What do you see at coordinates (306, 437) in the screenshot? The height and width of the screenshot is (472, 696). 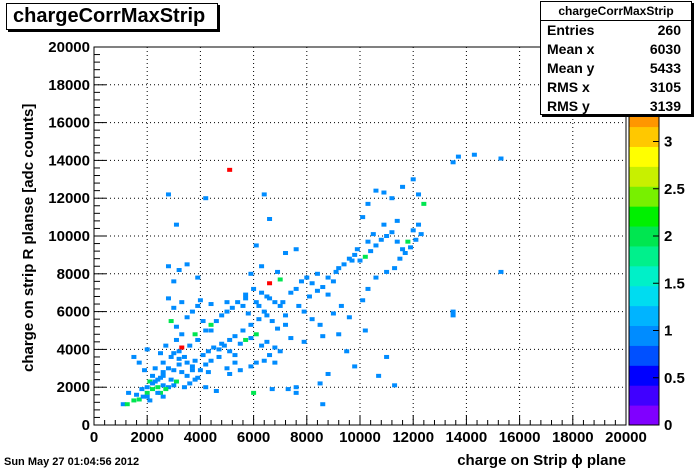 I see `x-tick-label: 8000` at bounding box center [306, 437].